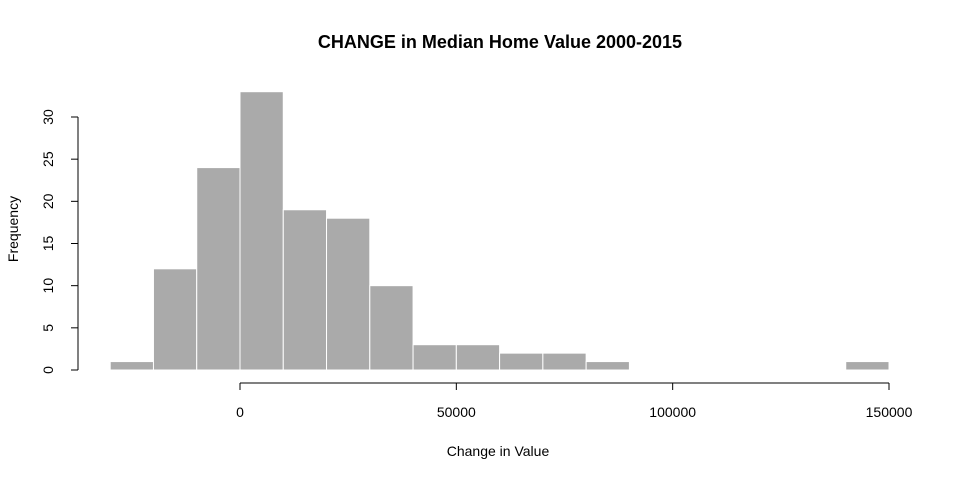 This screenshot has width=960, height=480. I want to click on y-tick-label: 10, so click(48, 286).